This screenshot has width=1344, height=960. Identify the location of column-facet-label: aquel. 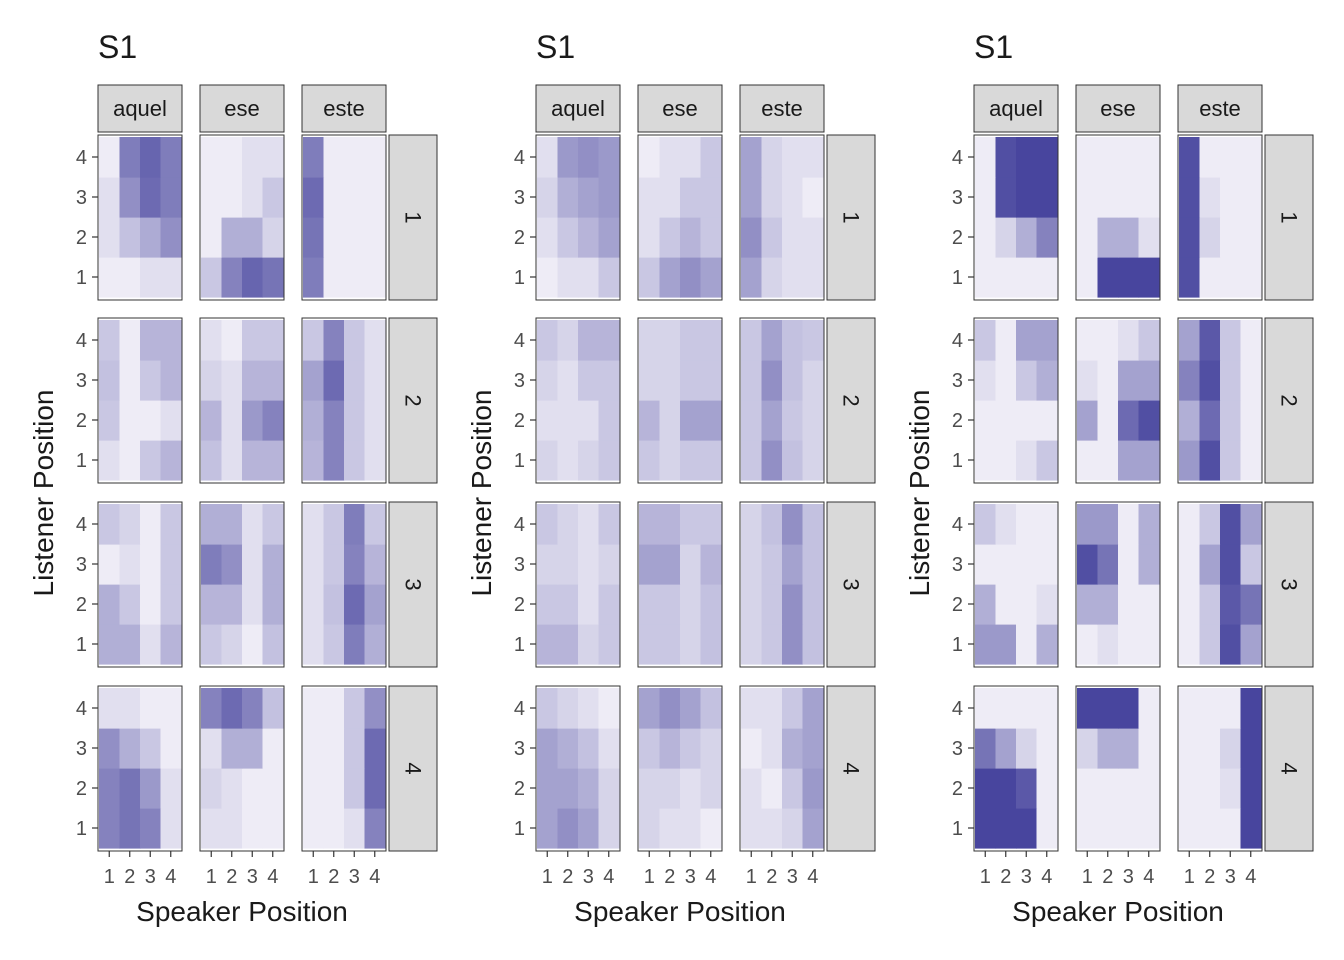
(578, 108).